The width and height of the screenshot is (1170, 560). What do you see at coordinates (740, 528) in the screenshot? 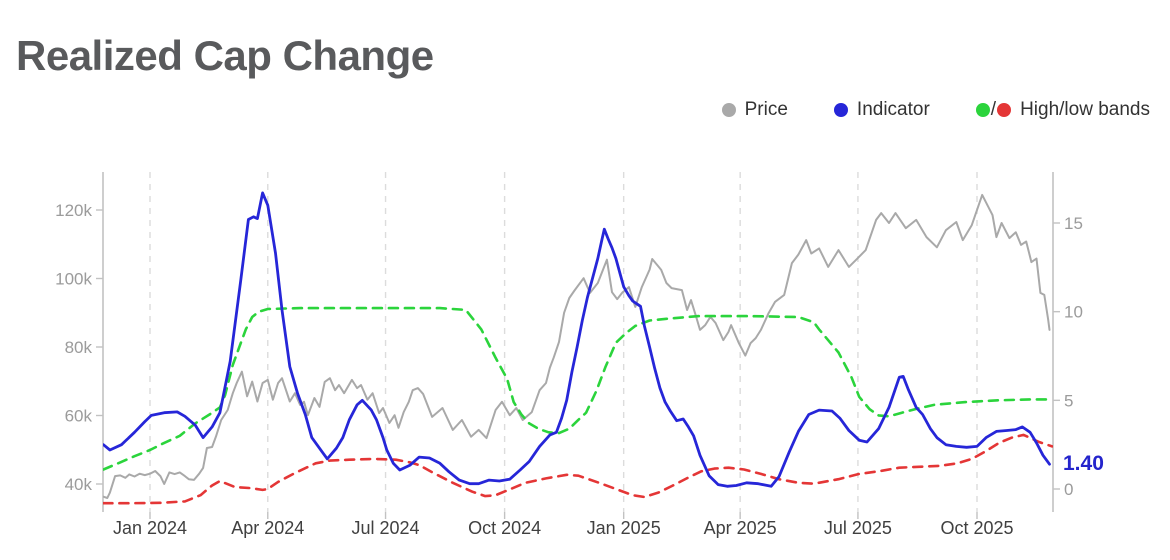
I see `svg-text: Apr 2025` at bounding box center [740, 528].